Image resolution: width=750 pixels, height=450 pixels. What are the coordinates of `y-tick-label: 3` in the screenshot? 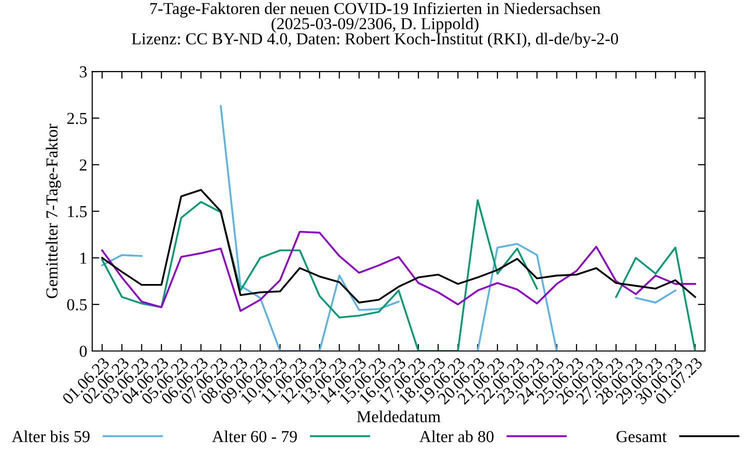 It's located at (83, 72).